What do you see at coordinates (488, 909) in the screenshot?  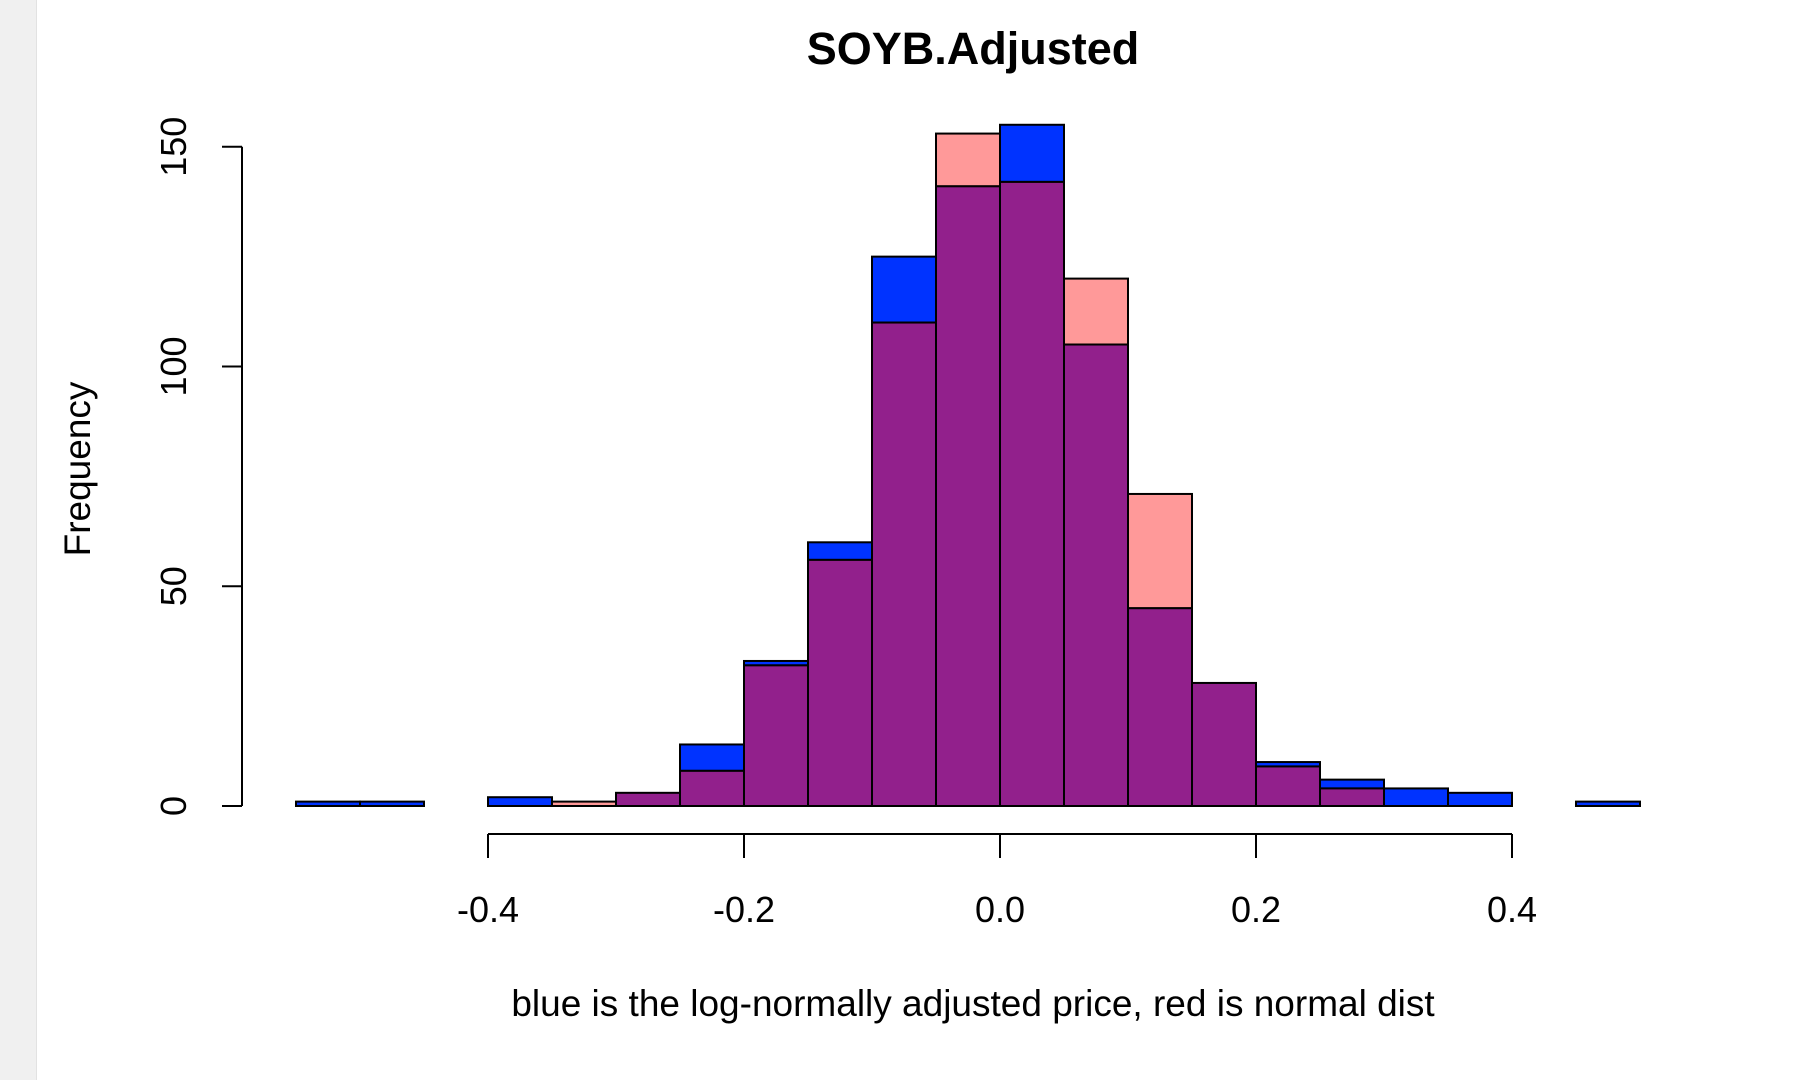 I see `x-tick-label: -0.4` at bounding box center [488, 909].